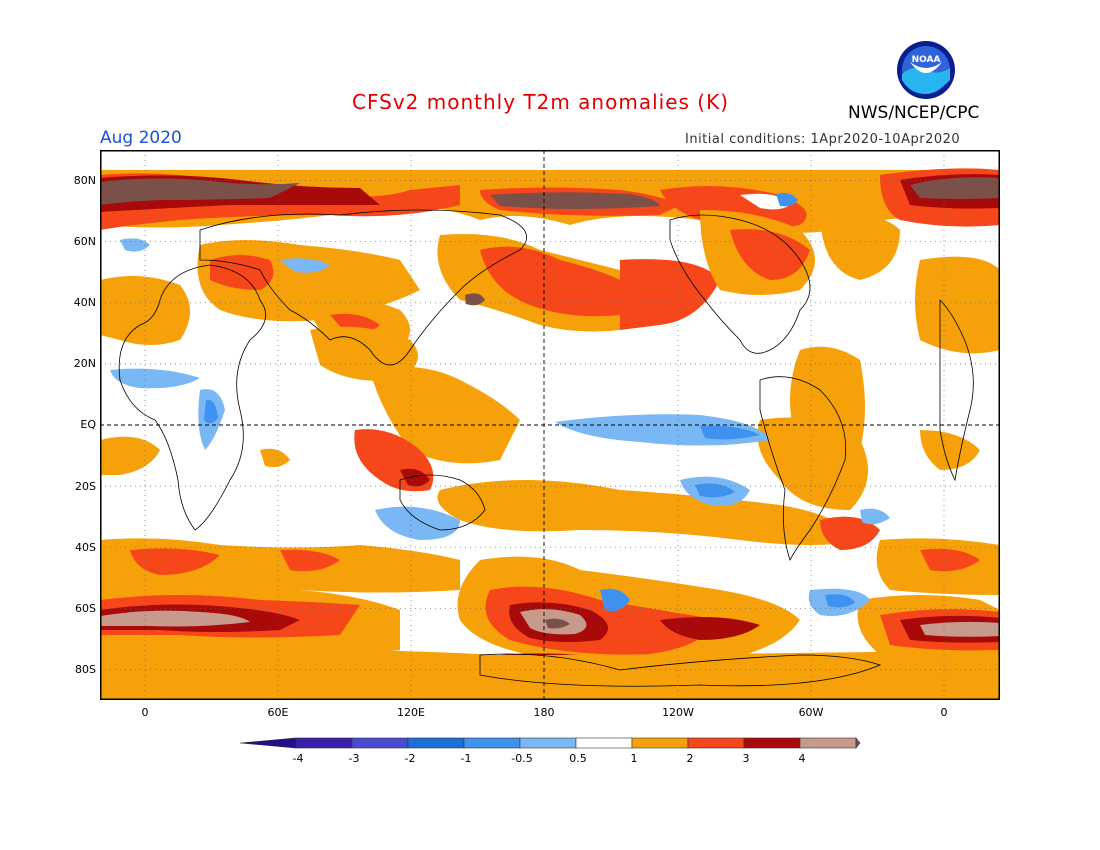 The image size is (1100, 850). I want to click on legend-arrow-low, so click(268, 743).